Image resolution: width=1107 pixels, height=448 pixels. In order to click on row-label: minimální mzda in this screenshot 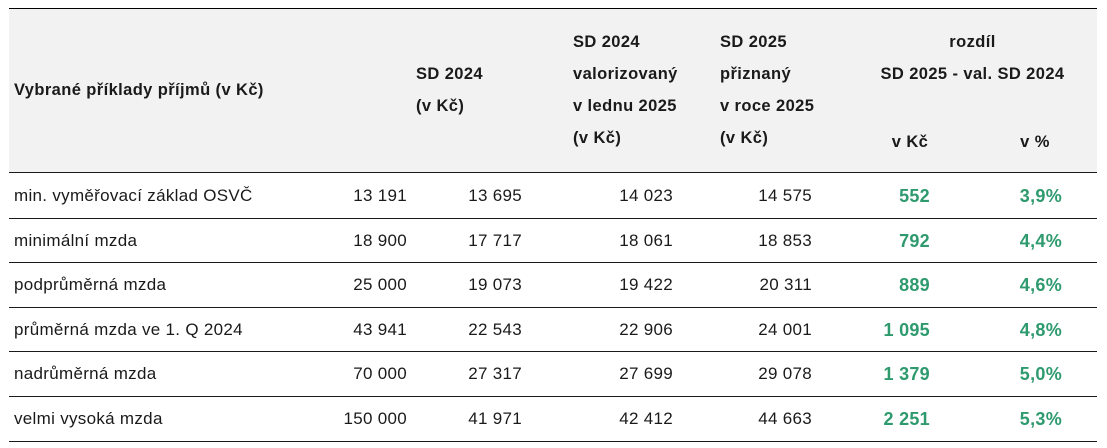, I will do `click(76, 240)`.